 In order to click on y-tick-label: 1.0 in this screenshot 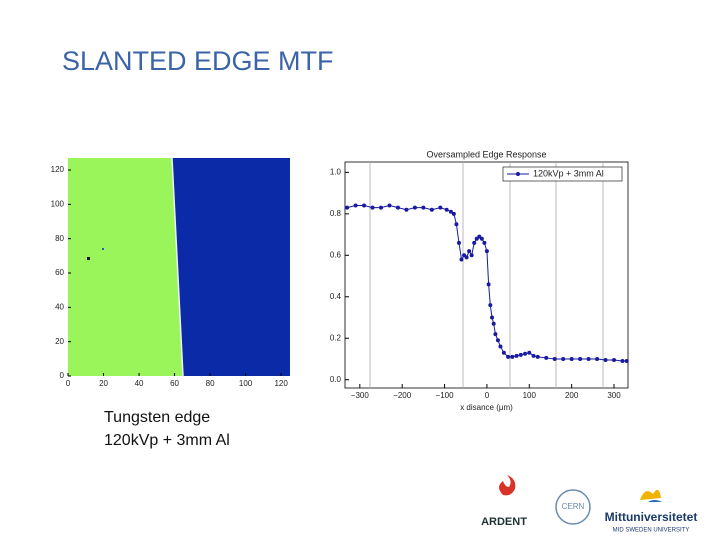, I will do `click(336, 171)`.